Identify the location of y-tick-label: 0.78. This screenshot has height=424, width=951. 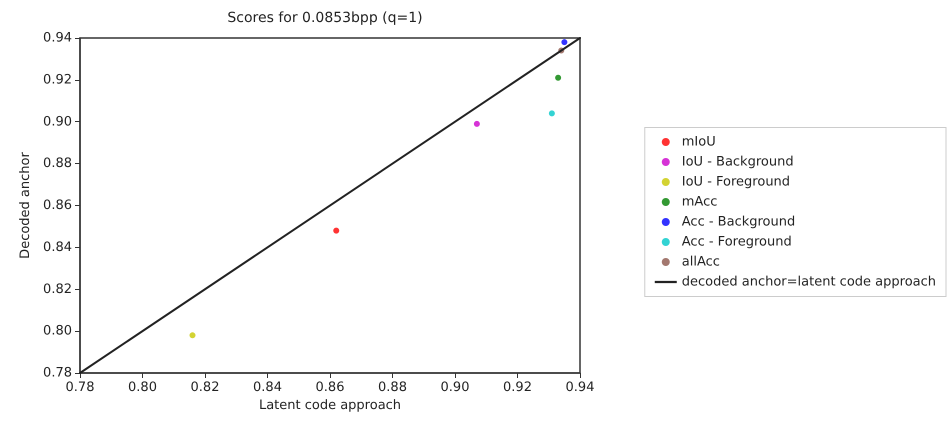
(57, 373).